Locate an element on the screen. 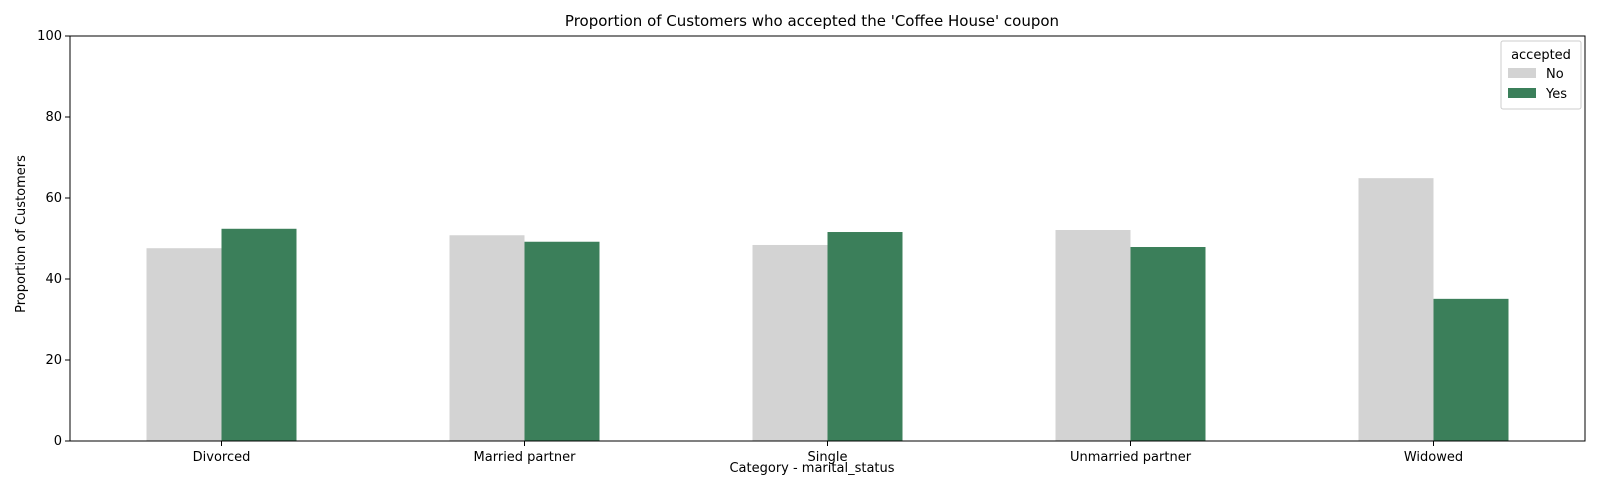 Image resolution: width=1600 pixels, height=500 pixels. y-tick-label: 80 is located at coordinates (53, 117).